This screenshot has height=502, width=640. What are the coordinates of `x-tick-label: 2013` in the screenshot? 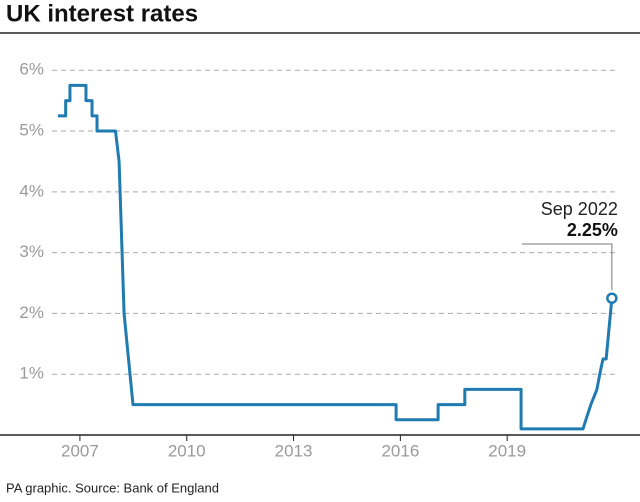 It's located at (294, 450).